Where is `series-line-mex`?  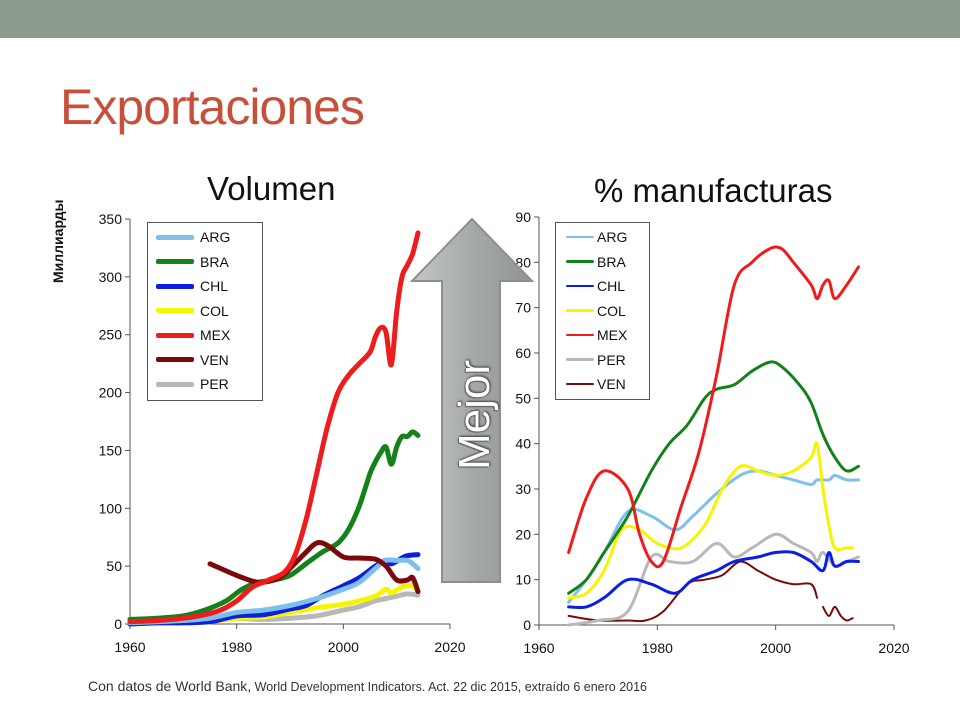 series-line-mex is located at coordinates (713, 407).